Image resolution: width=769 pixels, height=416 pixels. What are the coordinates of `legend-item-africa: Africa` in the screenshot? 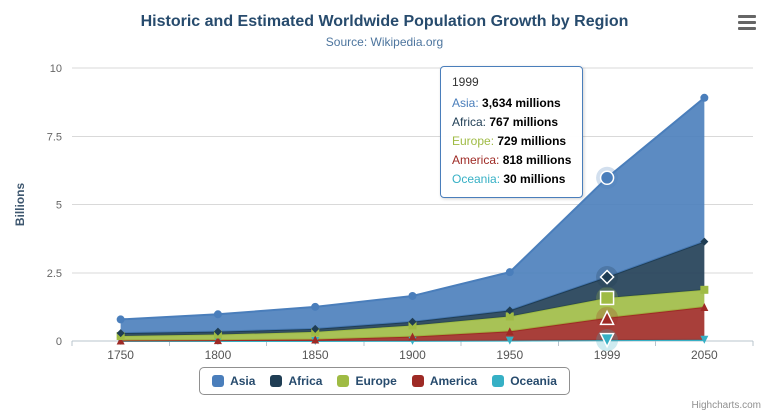 It's located at (296, 381).